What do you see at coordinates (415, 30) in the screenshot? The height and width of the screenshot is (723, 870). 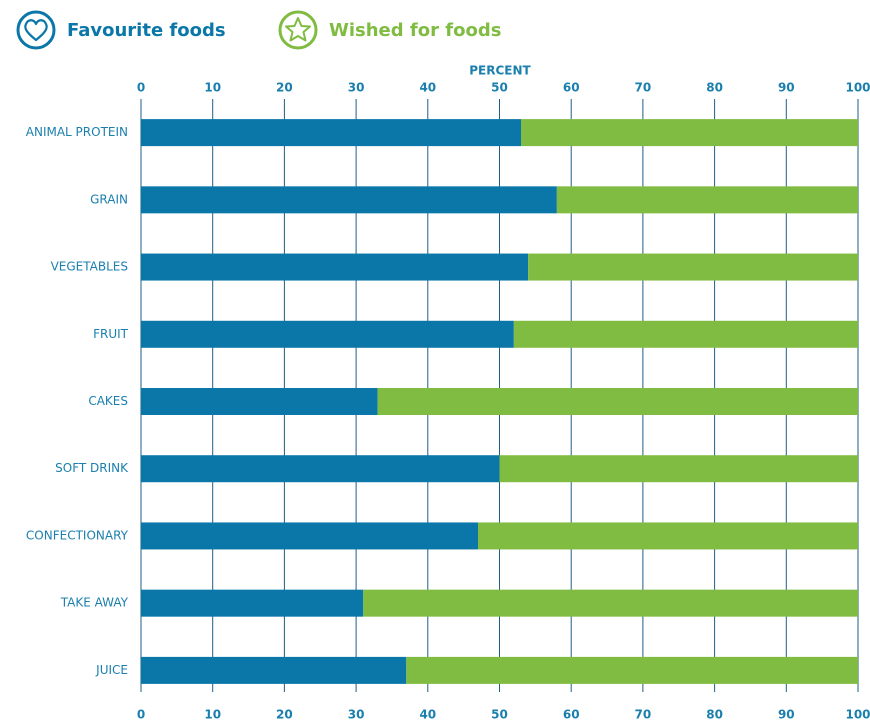 I see `legend-label: Wished for foods` at bounding box center [415, 30].